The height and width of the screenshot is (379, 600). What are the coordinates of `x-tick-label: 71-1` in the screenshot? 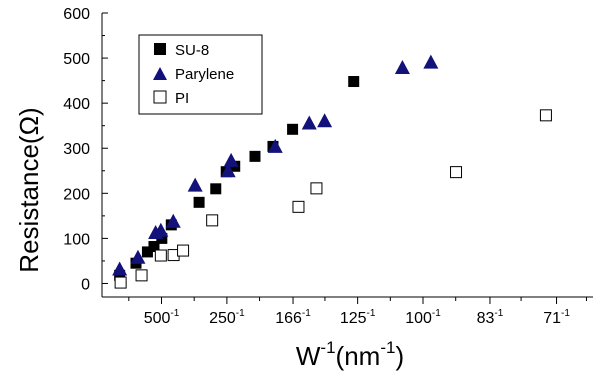 It's located at (556, 317).